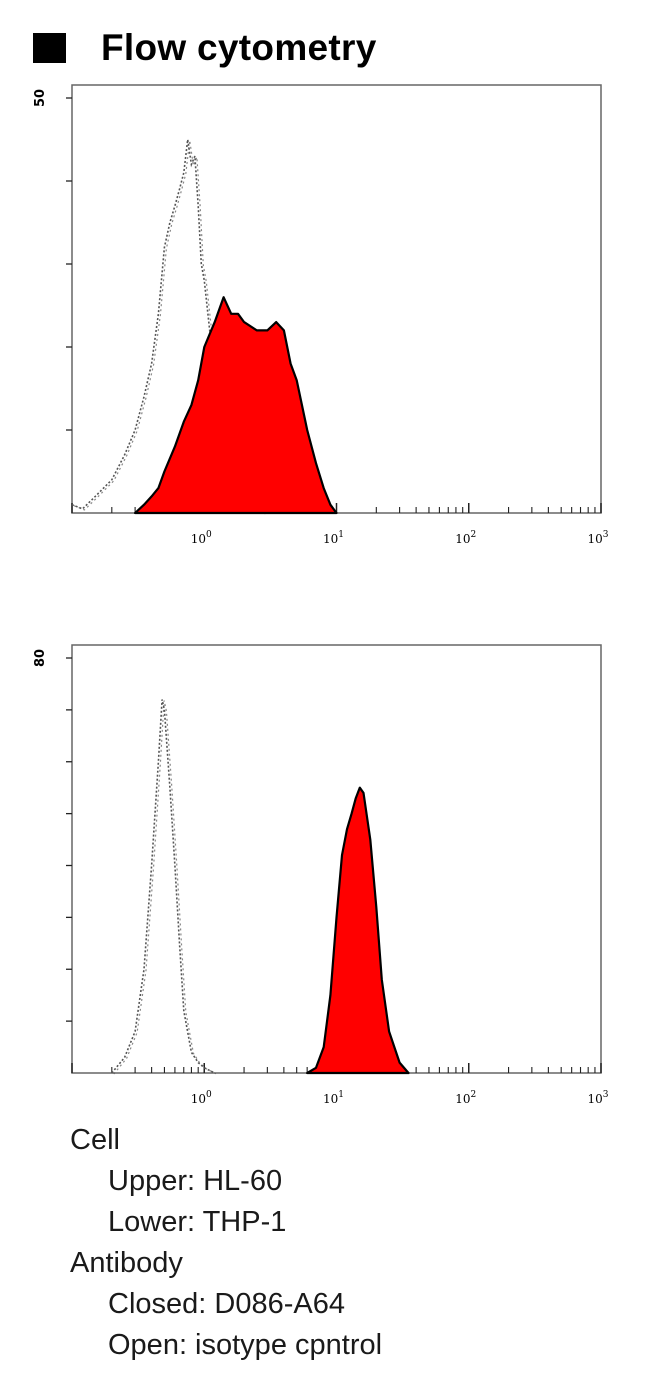 The height and width of the screenshot is (1382, 650). What do you see at coordinates (195, 1181) in the screenshot?
I see `legend-upper: Upper: HL-60` at bounding box center [195, 1181].